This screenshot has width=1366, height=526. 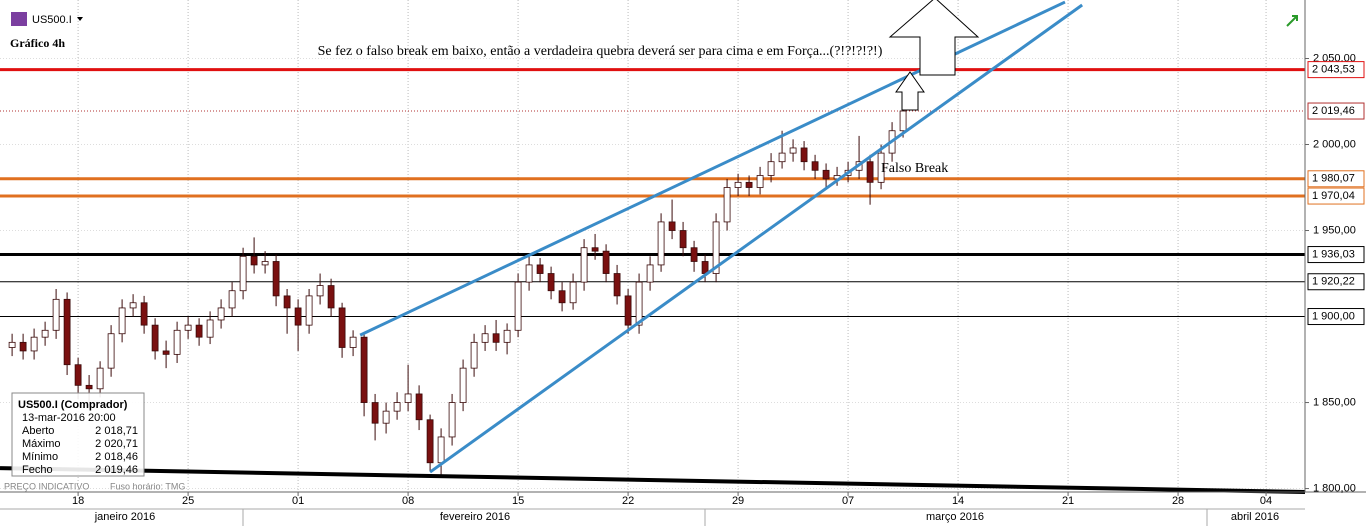 What do you see at coordinates (738, 501) in the screenshot?
I see `x-tick-label: 29` at bounding box center [738, 501].